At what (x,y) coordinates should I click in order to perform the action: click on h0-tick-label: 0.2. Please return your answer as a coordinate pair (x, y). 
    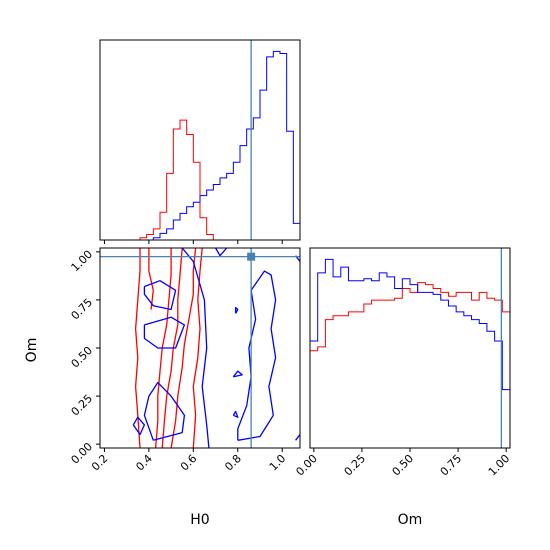
    Looking at the image, I should click on (100, 463).